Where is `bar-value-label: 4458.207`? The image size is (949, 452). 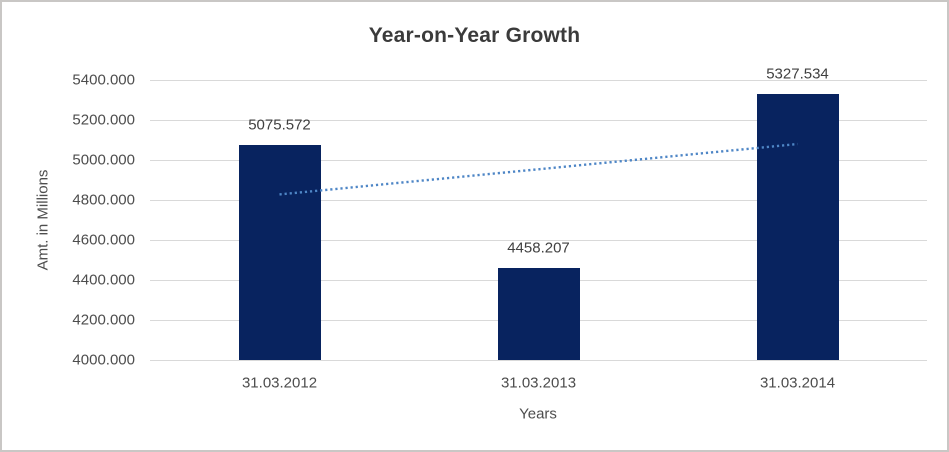
bar-value-label: 4458.207 is located at coordinates (538, 248).